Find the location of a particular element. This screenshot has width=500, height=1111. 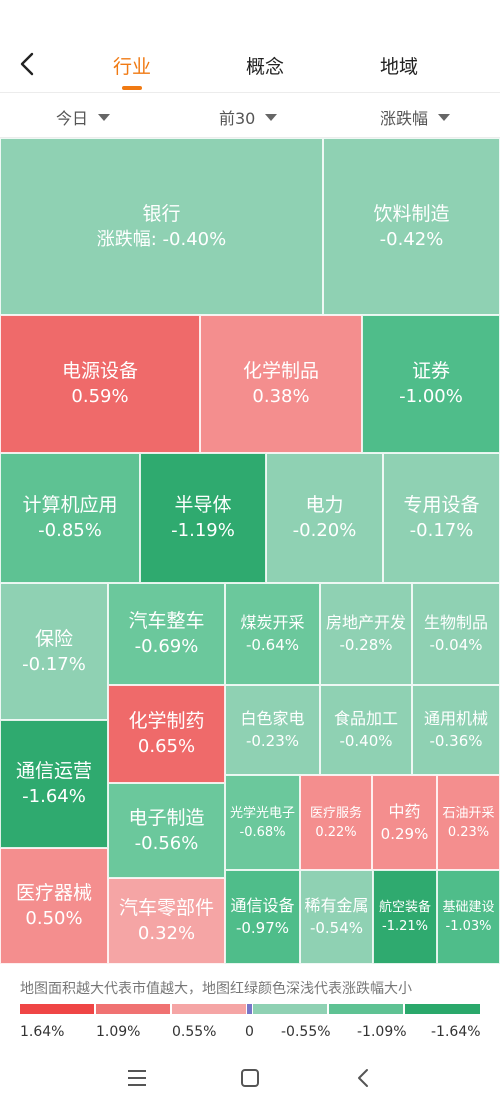

system-navigation-bar is located at coordinates (250, 1077).